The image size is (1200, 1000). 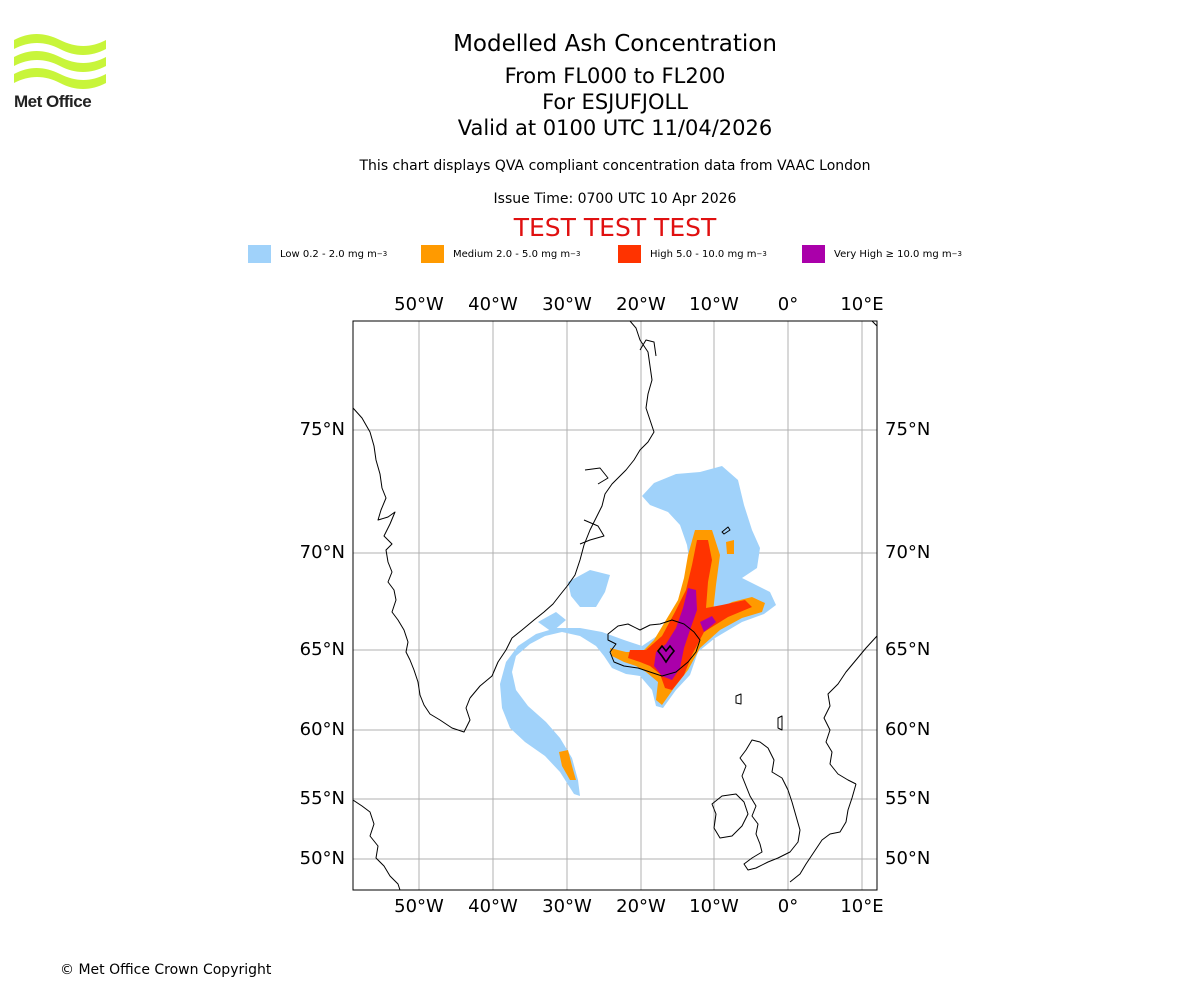 I want to click on legend-medium-label: Medium 2.0 - 5.0 mg m, so click(x=512, y=254).